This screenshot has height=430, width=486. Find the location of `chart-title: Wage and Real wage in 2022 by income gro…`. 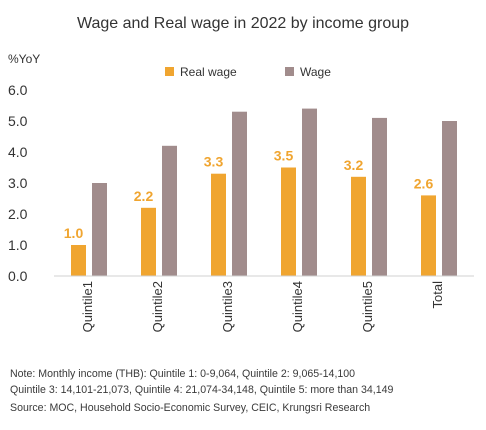

chart-title: Wage and Real wage in 2022 by income gro… is located at coordinates (243, 23).